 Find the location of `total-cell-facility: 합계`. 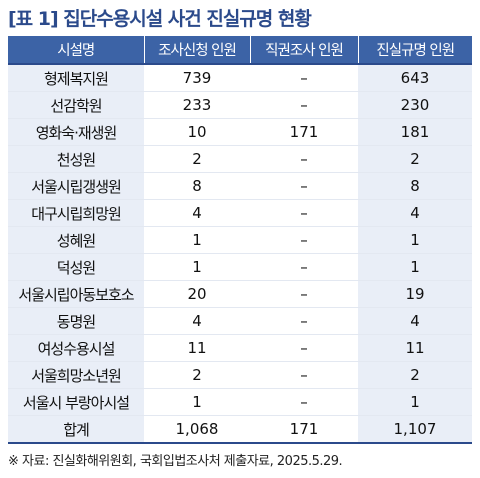

total-cell-facility: 합계 is located at coordinates (76, 429).